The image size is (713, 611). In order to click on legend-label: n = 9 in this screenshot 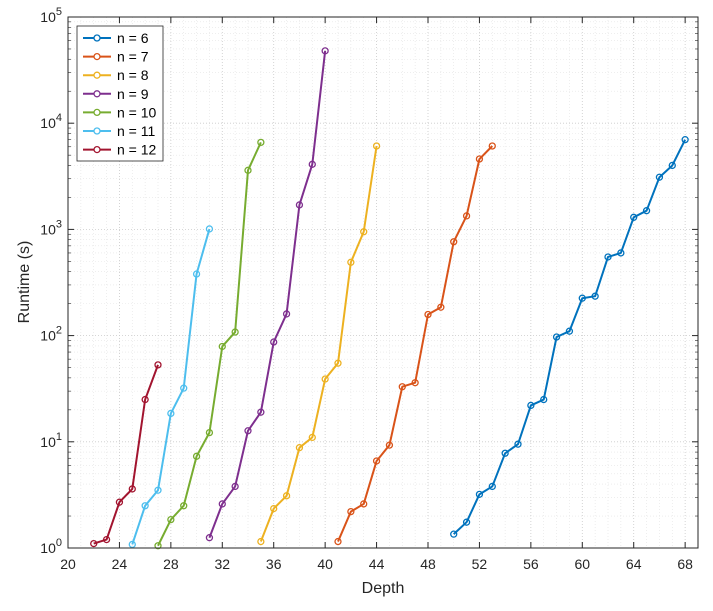, I will do `click(133, 94)`.